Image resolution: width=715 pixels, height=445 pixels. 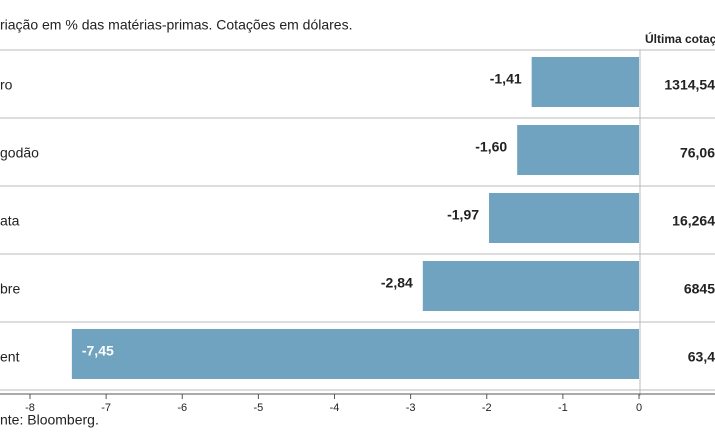 I want to click on side-value: 1314,54, so click(x=689, y=85).